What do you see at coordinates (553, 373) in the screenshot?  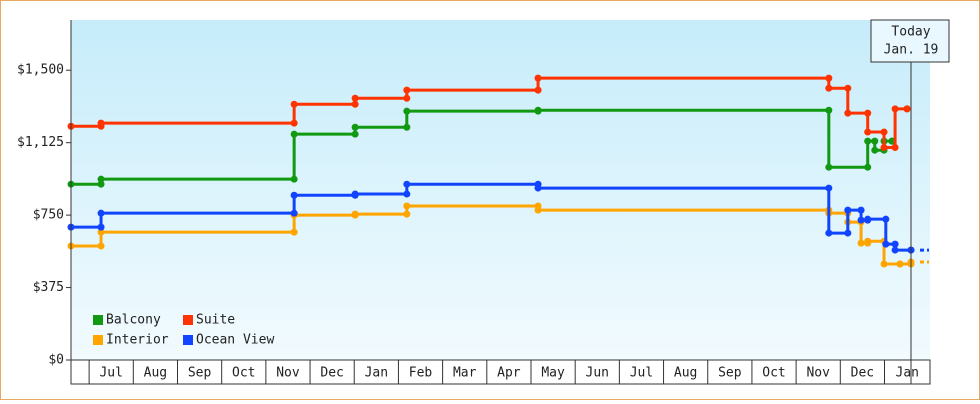 I see `x-tick-label: May` at bounding box center [553, 373].